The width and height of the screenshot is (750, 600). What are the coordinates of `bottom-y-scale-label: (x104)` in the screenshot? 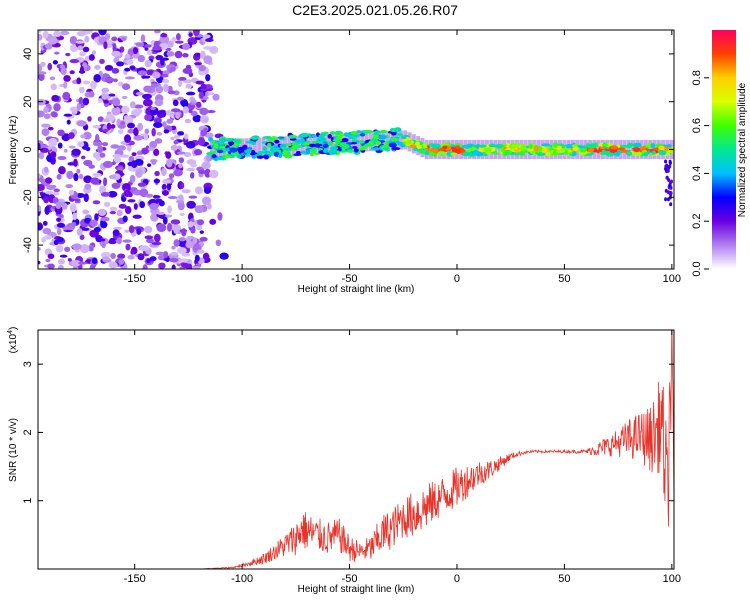 It's located at (13, 340).